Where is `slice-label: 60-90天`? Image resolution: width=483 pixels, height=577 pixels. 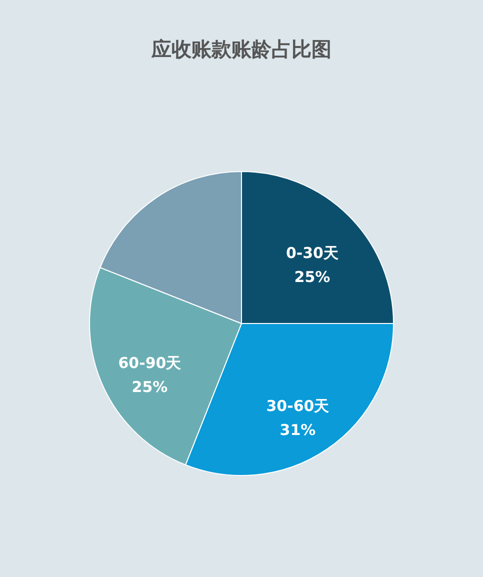 slice-label: 60-90天 is located at coordinates (150, 363).